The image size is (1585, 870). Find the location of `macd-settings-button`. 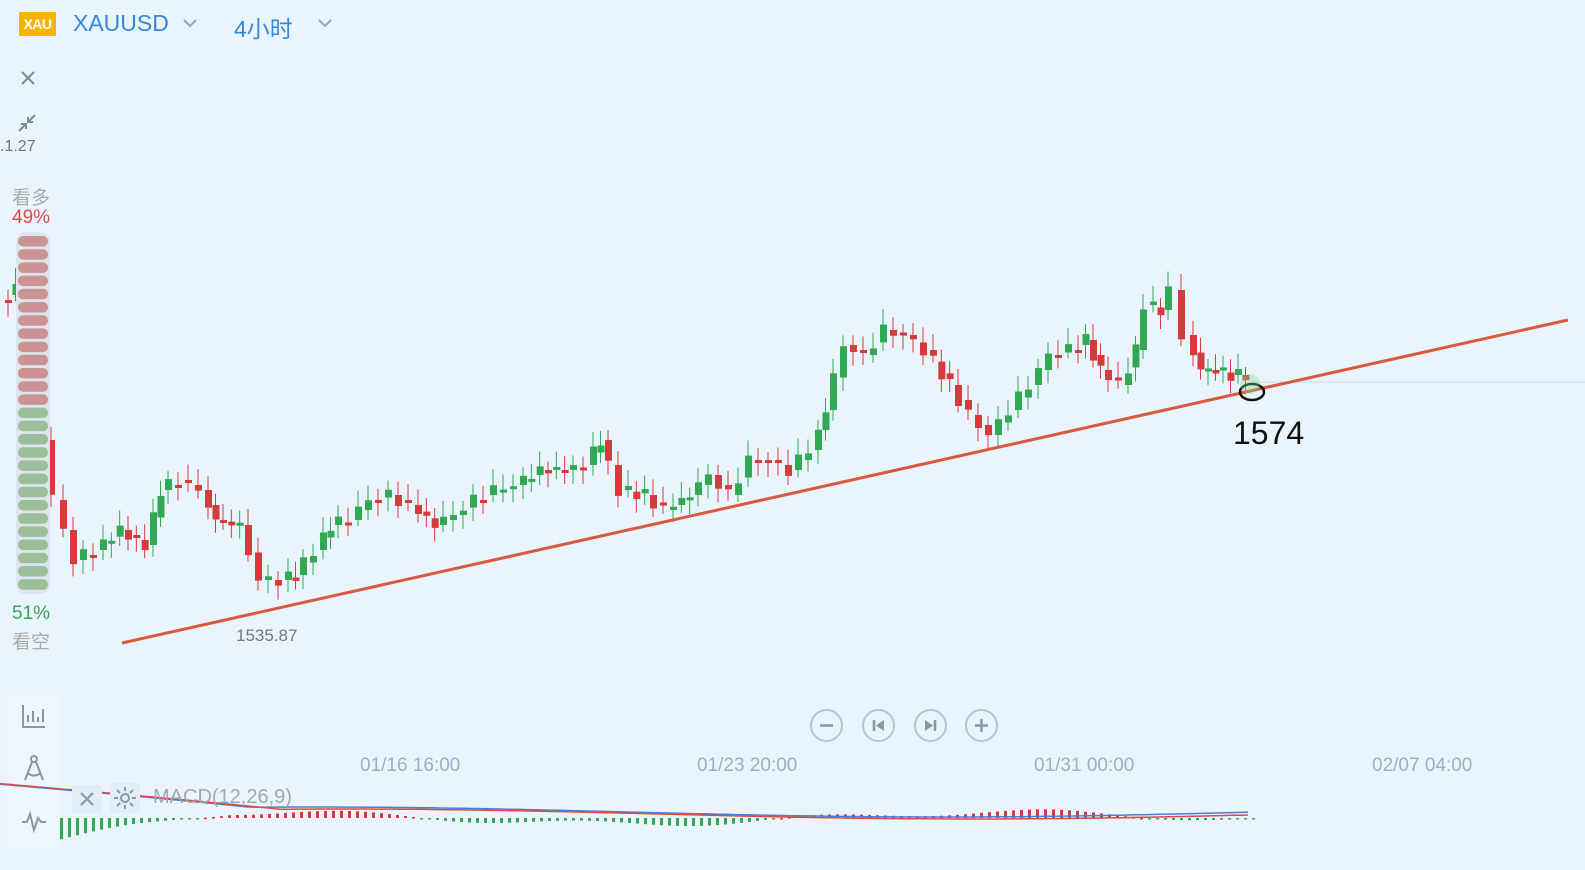

macd-settings-button is located at coordinates (125, 798).